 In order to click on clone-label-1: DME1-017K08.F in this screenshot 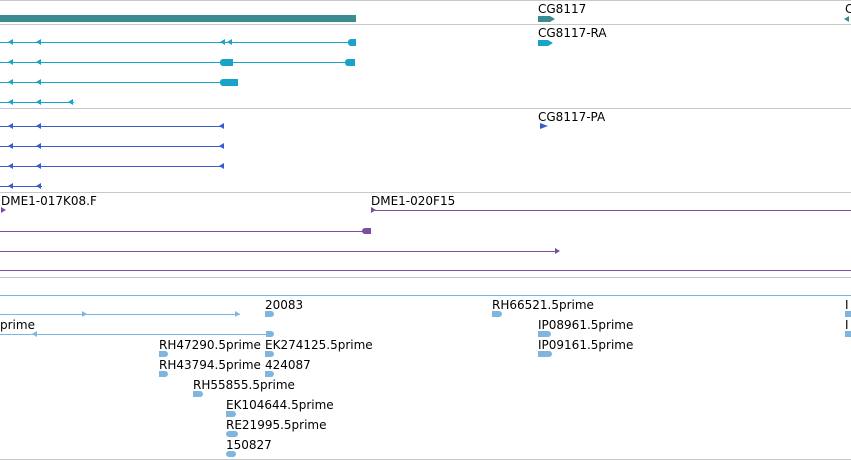, I will do `click(49, 201)`.